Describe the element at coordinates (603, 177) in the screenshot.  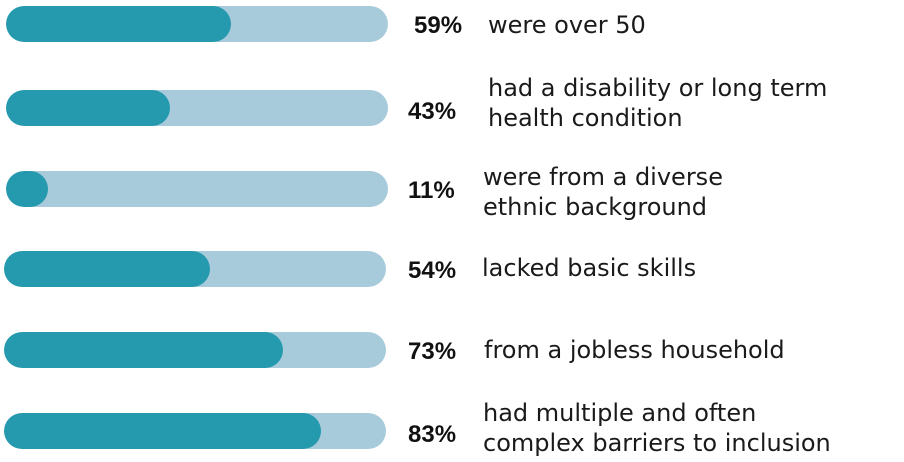
I see `category-label-line-1: were from a diverse` at that location.